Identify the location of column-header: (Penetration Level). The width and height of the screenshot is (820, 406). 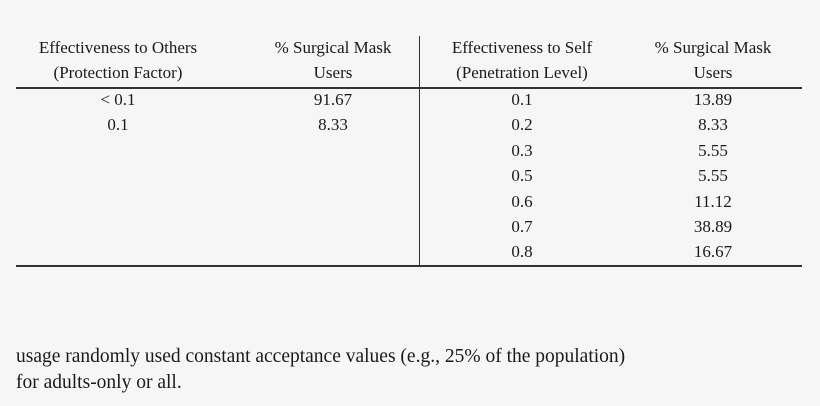
(522, 72).